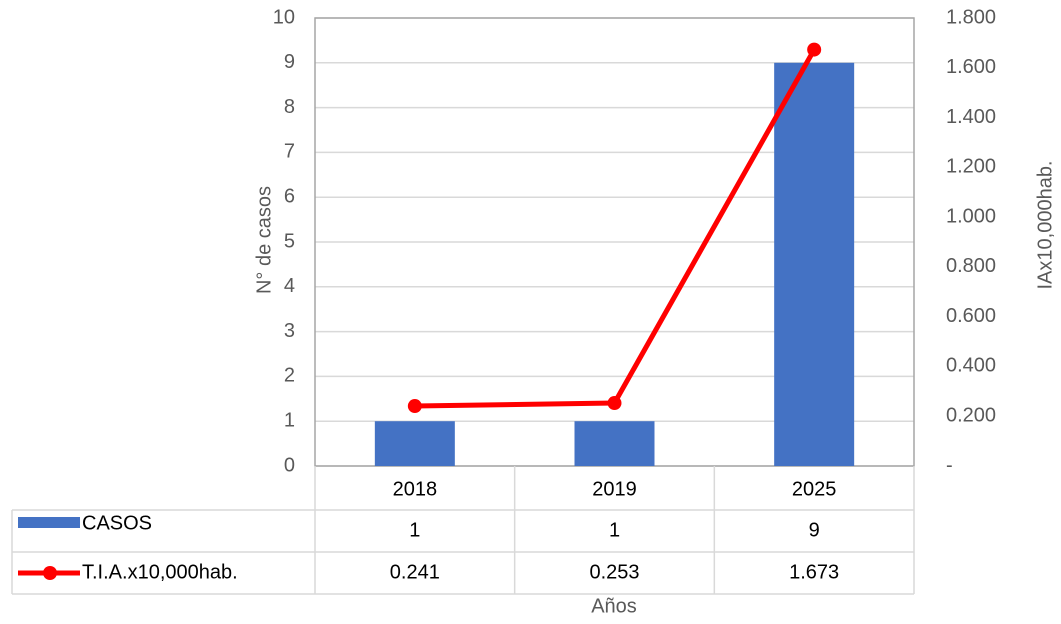 The height and width of the screenshot is (624, 1061). What do you see at coordinates (289, 107) in the screenshot?
I see `y-tick-label: 8` at bounding box center [289, 107].